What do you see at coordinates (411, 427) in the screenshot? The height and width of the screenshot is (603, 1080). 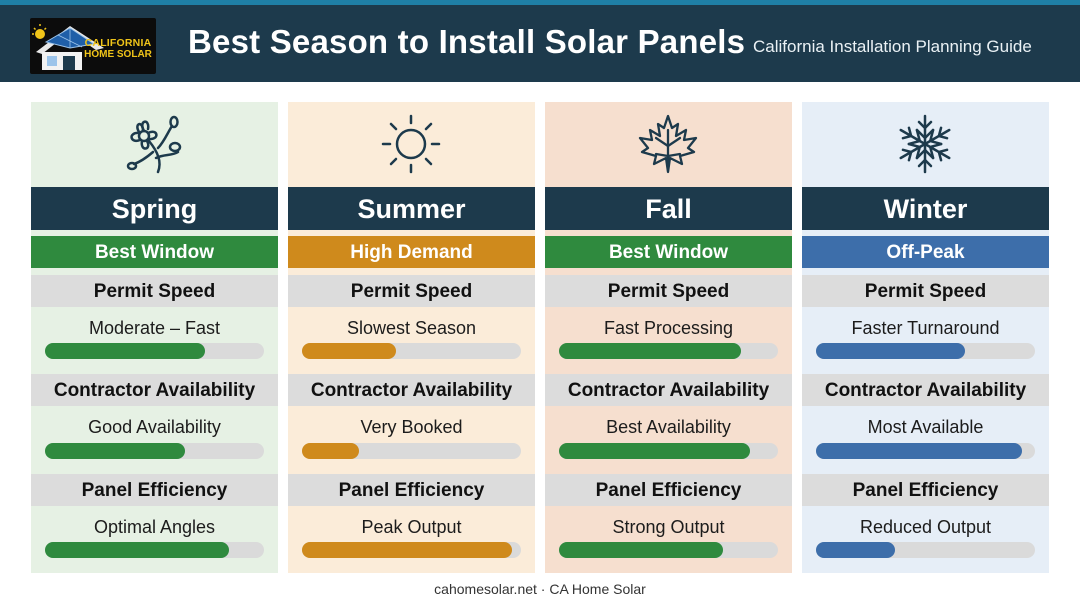 I see `contractor-availability-value: Very Booked` at bounding box center [411, 427].